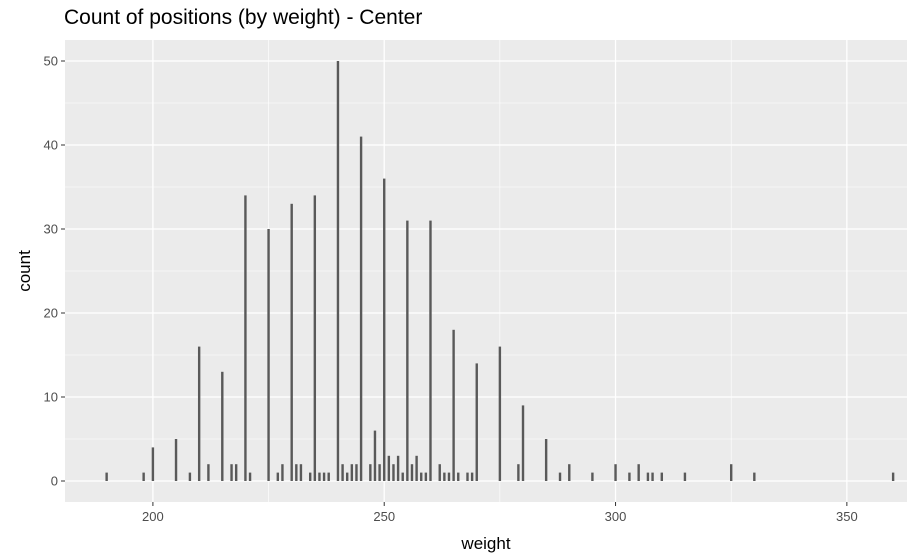 The image size is (923, 559). Describe the element at coordinates (24, 271) in the screenshot. I see `y-axis-label: count` at that location.